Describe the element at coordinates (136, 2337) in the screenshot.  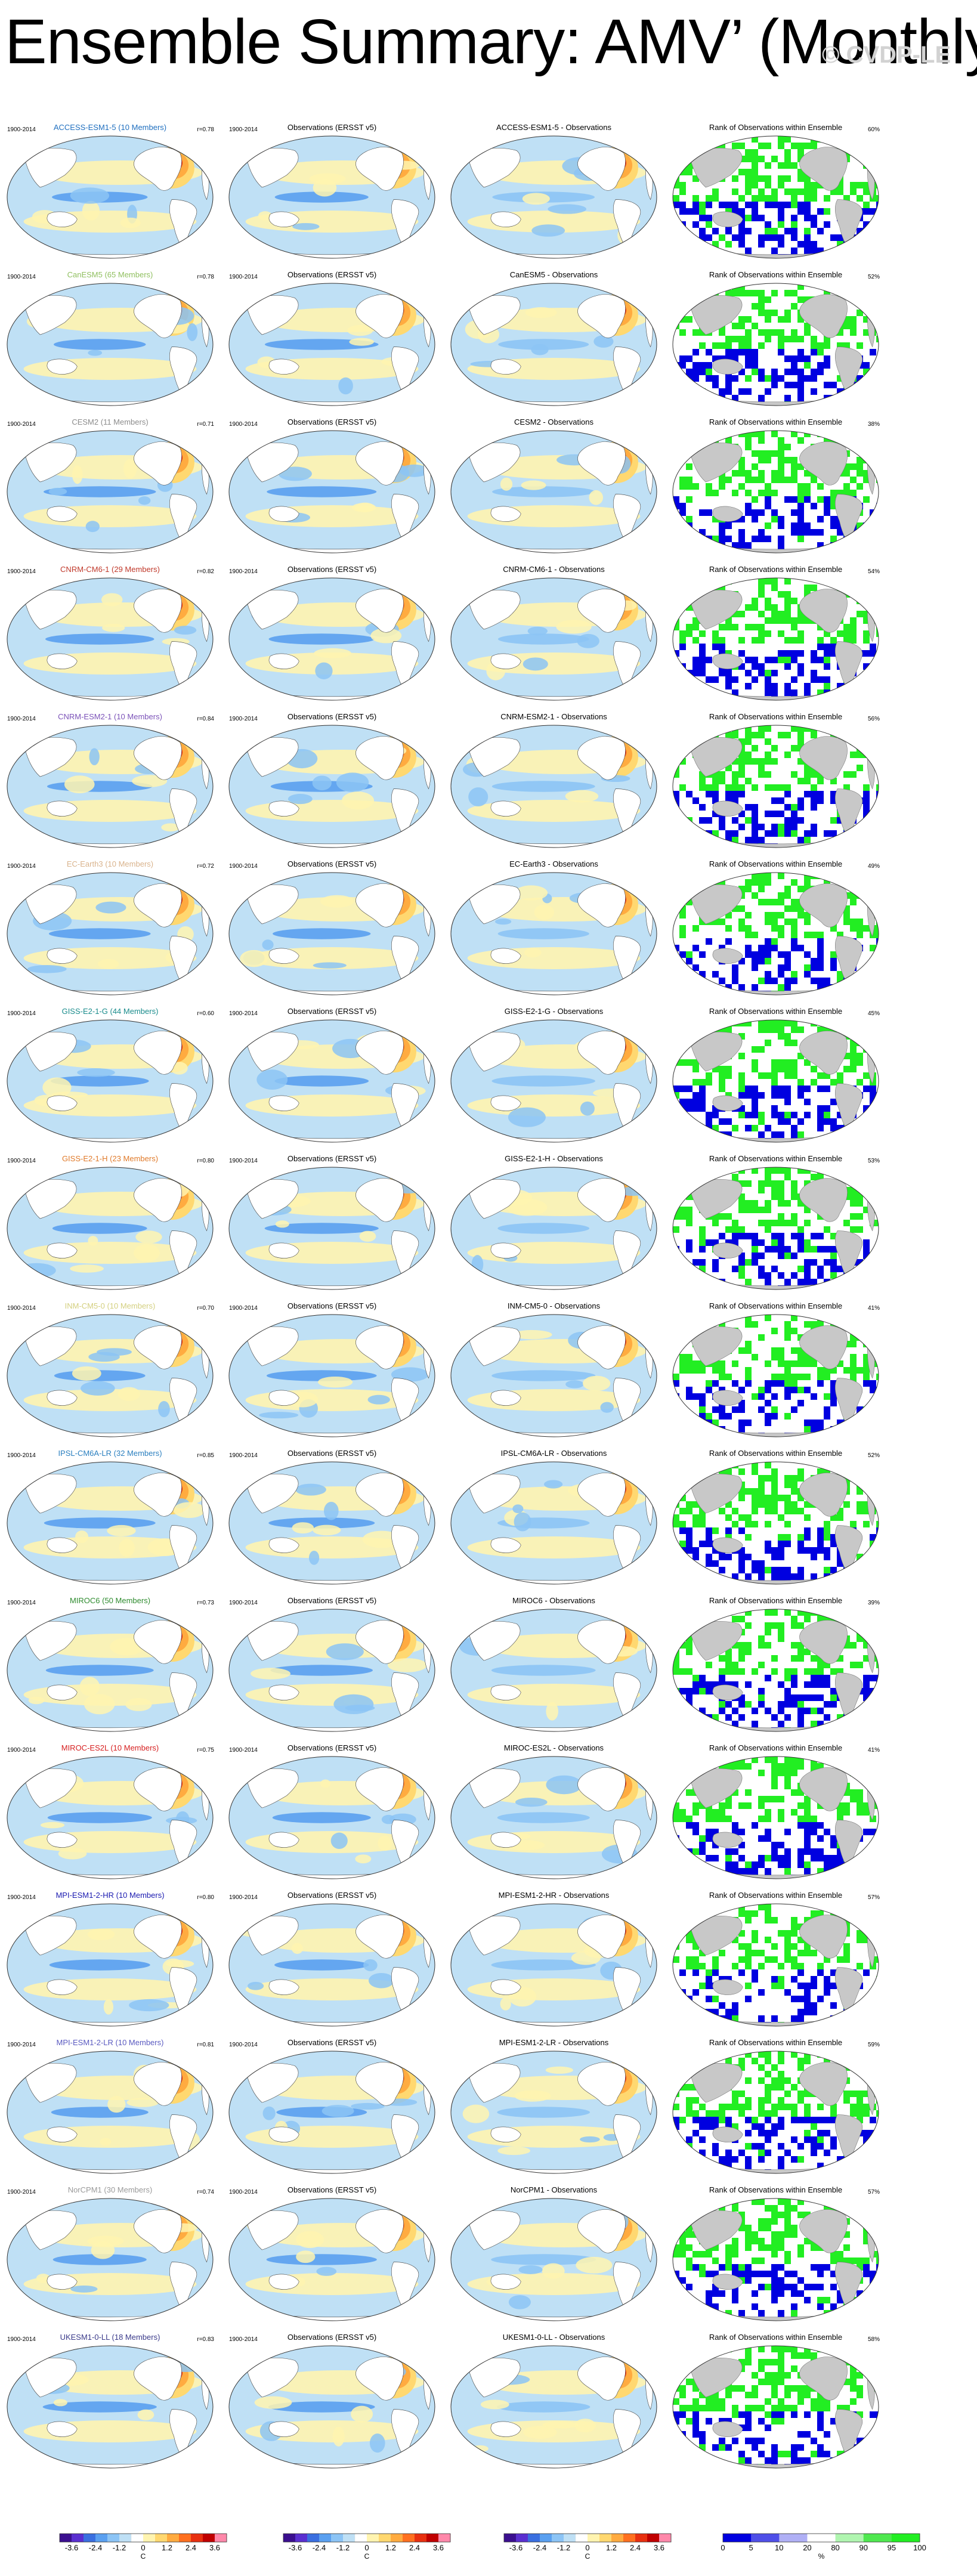
I see `model-members: (18 Members)` at that location.